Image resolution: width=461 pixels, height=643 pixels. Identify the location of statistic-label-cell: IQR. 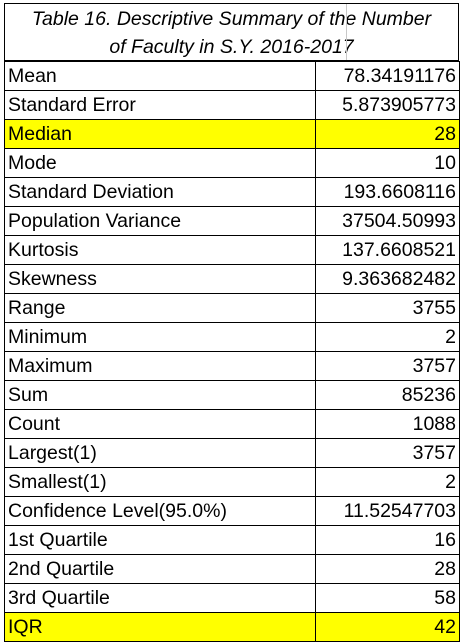
(160, 627).